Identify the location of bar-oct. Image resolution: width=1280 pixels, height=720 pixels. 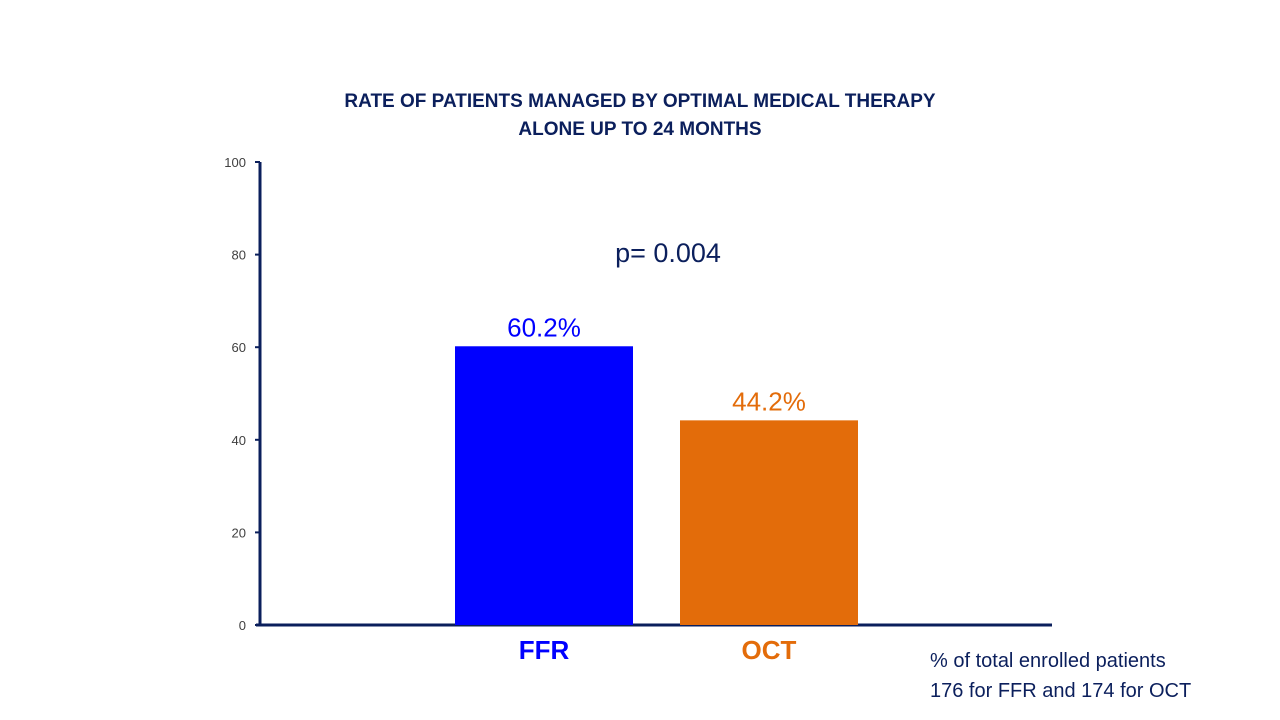
(769, 522).